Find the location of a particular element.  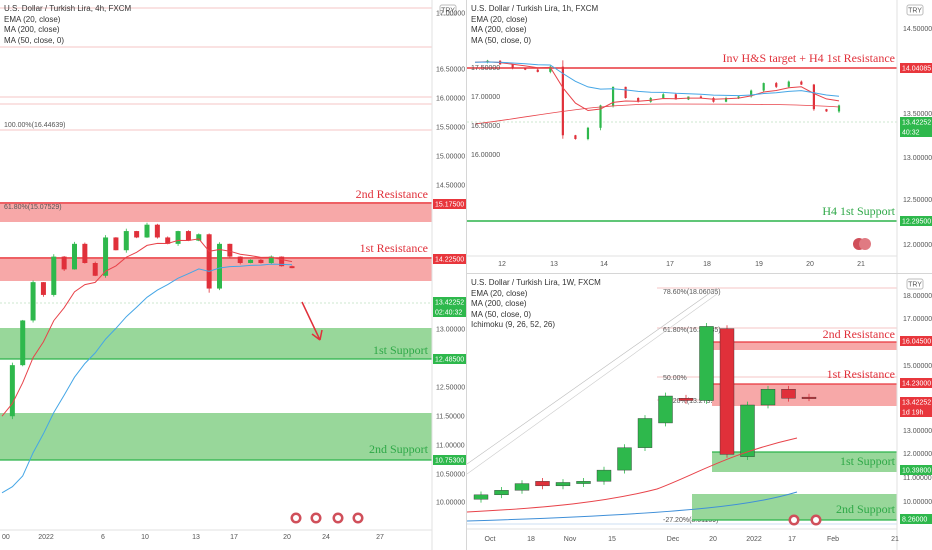

price-tick-label: 13.50000 is located at coordinates (917, 114).